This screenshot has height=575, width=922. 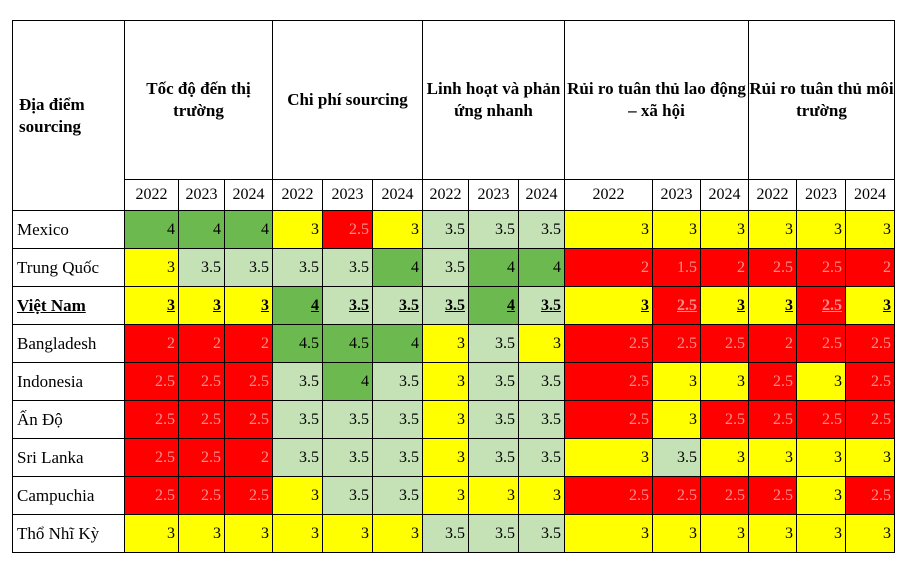 What do you see at coordinates (297, 343) in the screenshot?
I see `score-cell: 4.5` at bounding box center [297, 343].